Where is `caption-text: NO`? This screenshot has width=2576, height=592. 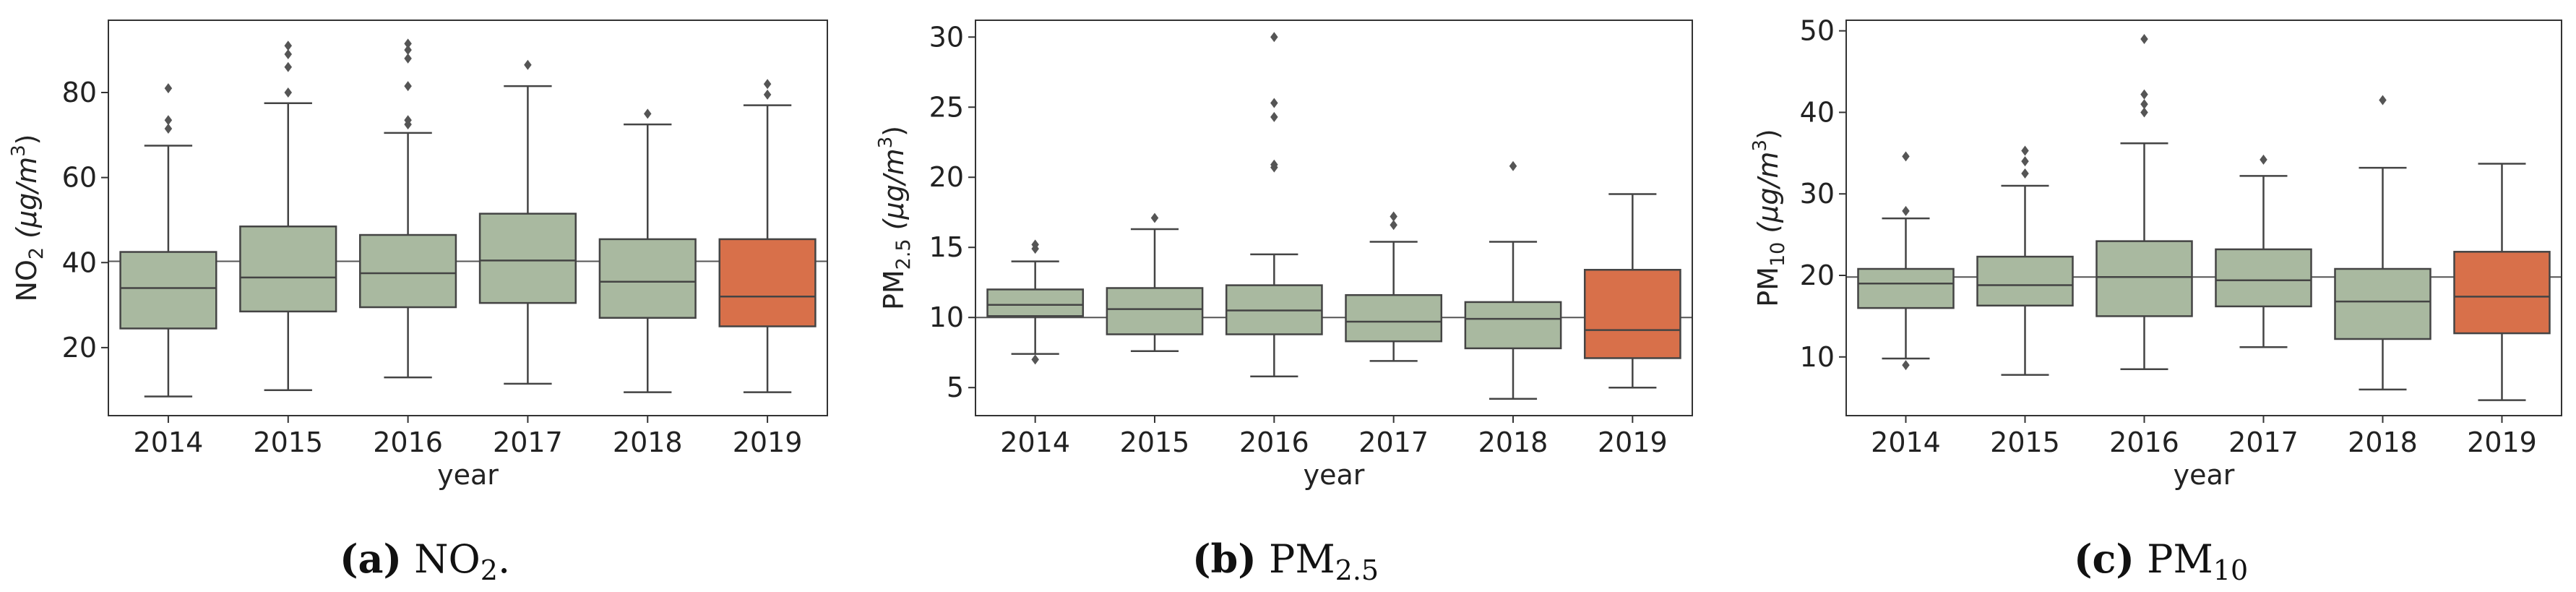
caption-text: NO is located at coordinates (447, 559).